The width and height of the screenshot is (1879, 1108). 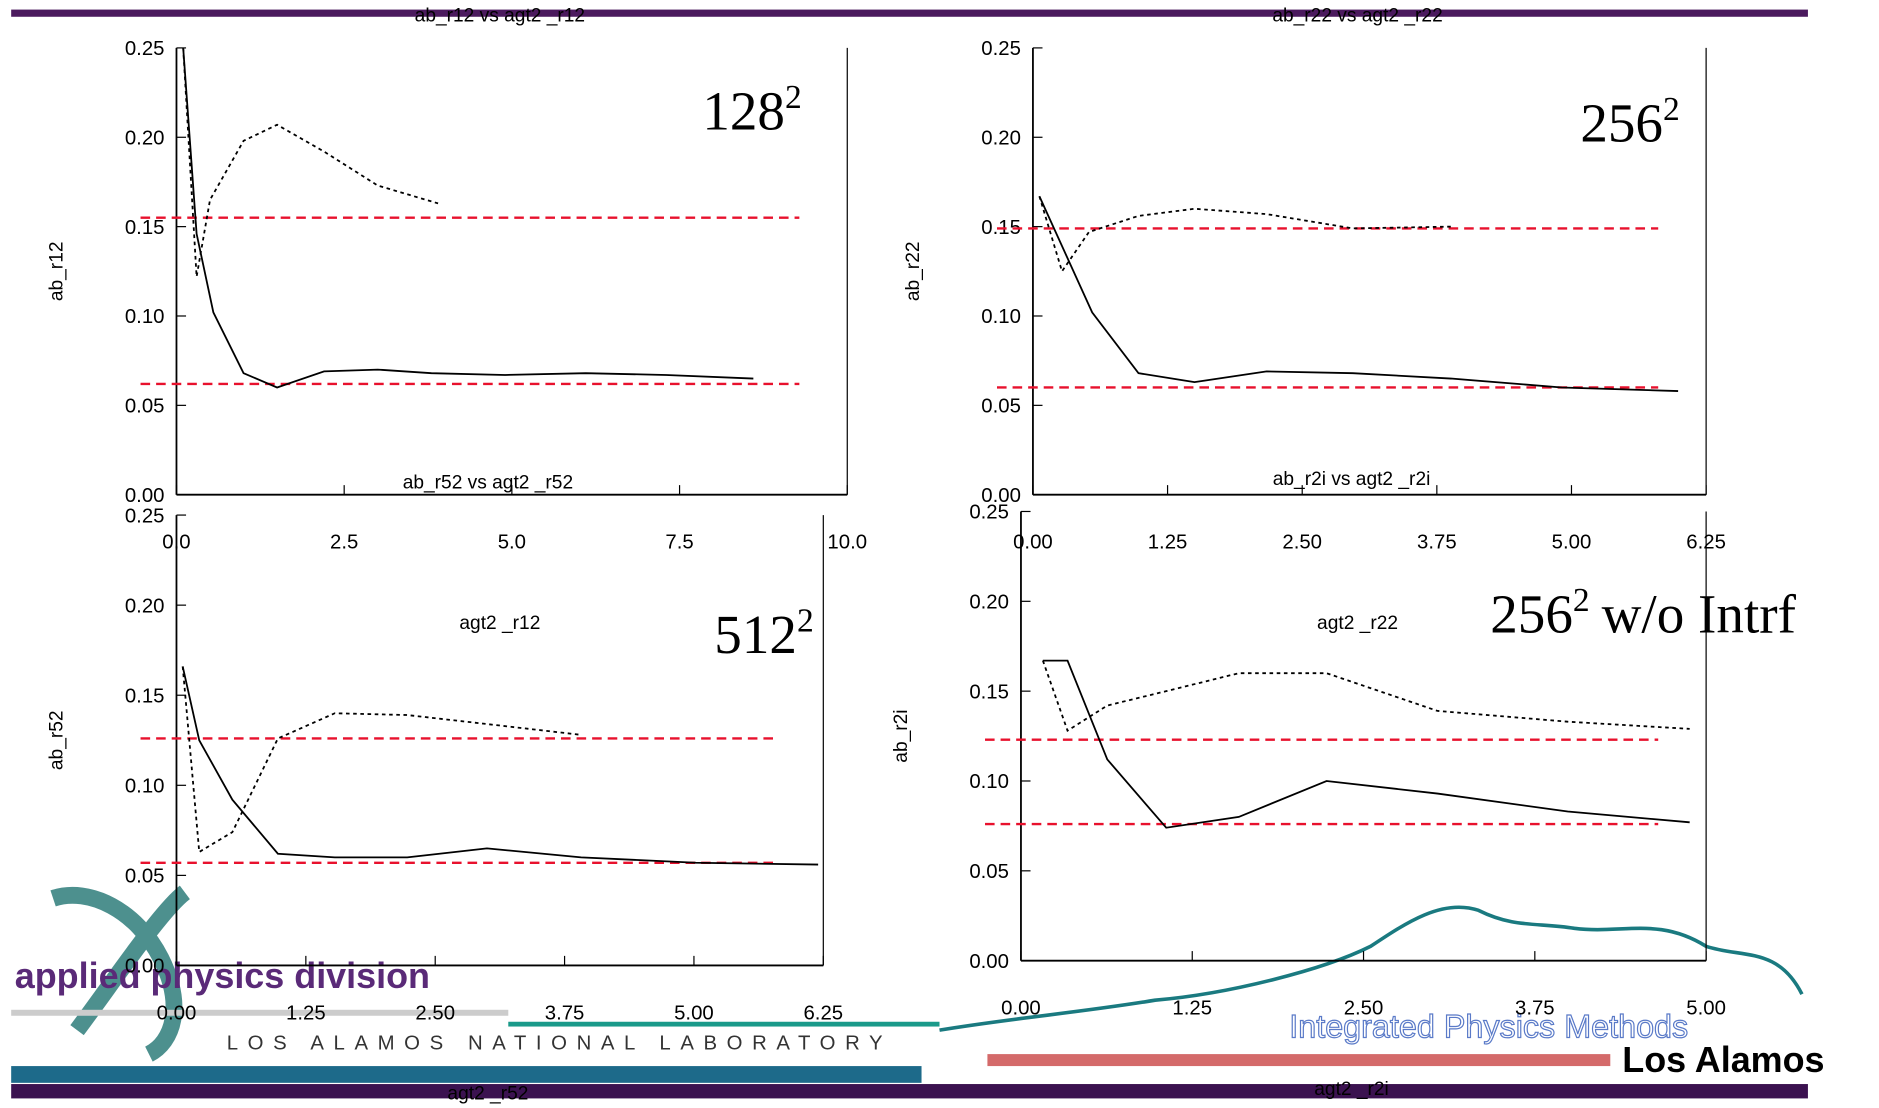 What do you see at coordinates (559, 1043) in the screenshot?
I see `lab-text: LOS ALAMOS NATIONAL LABORATORY` at bounding box center [559, 1043].